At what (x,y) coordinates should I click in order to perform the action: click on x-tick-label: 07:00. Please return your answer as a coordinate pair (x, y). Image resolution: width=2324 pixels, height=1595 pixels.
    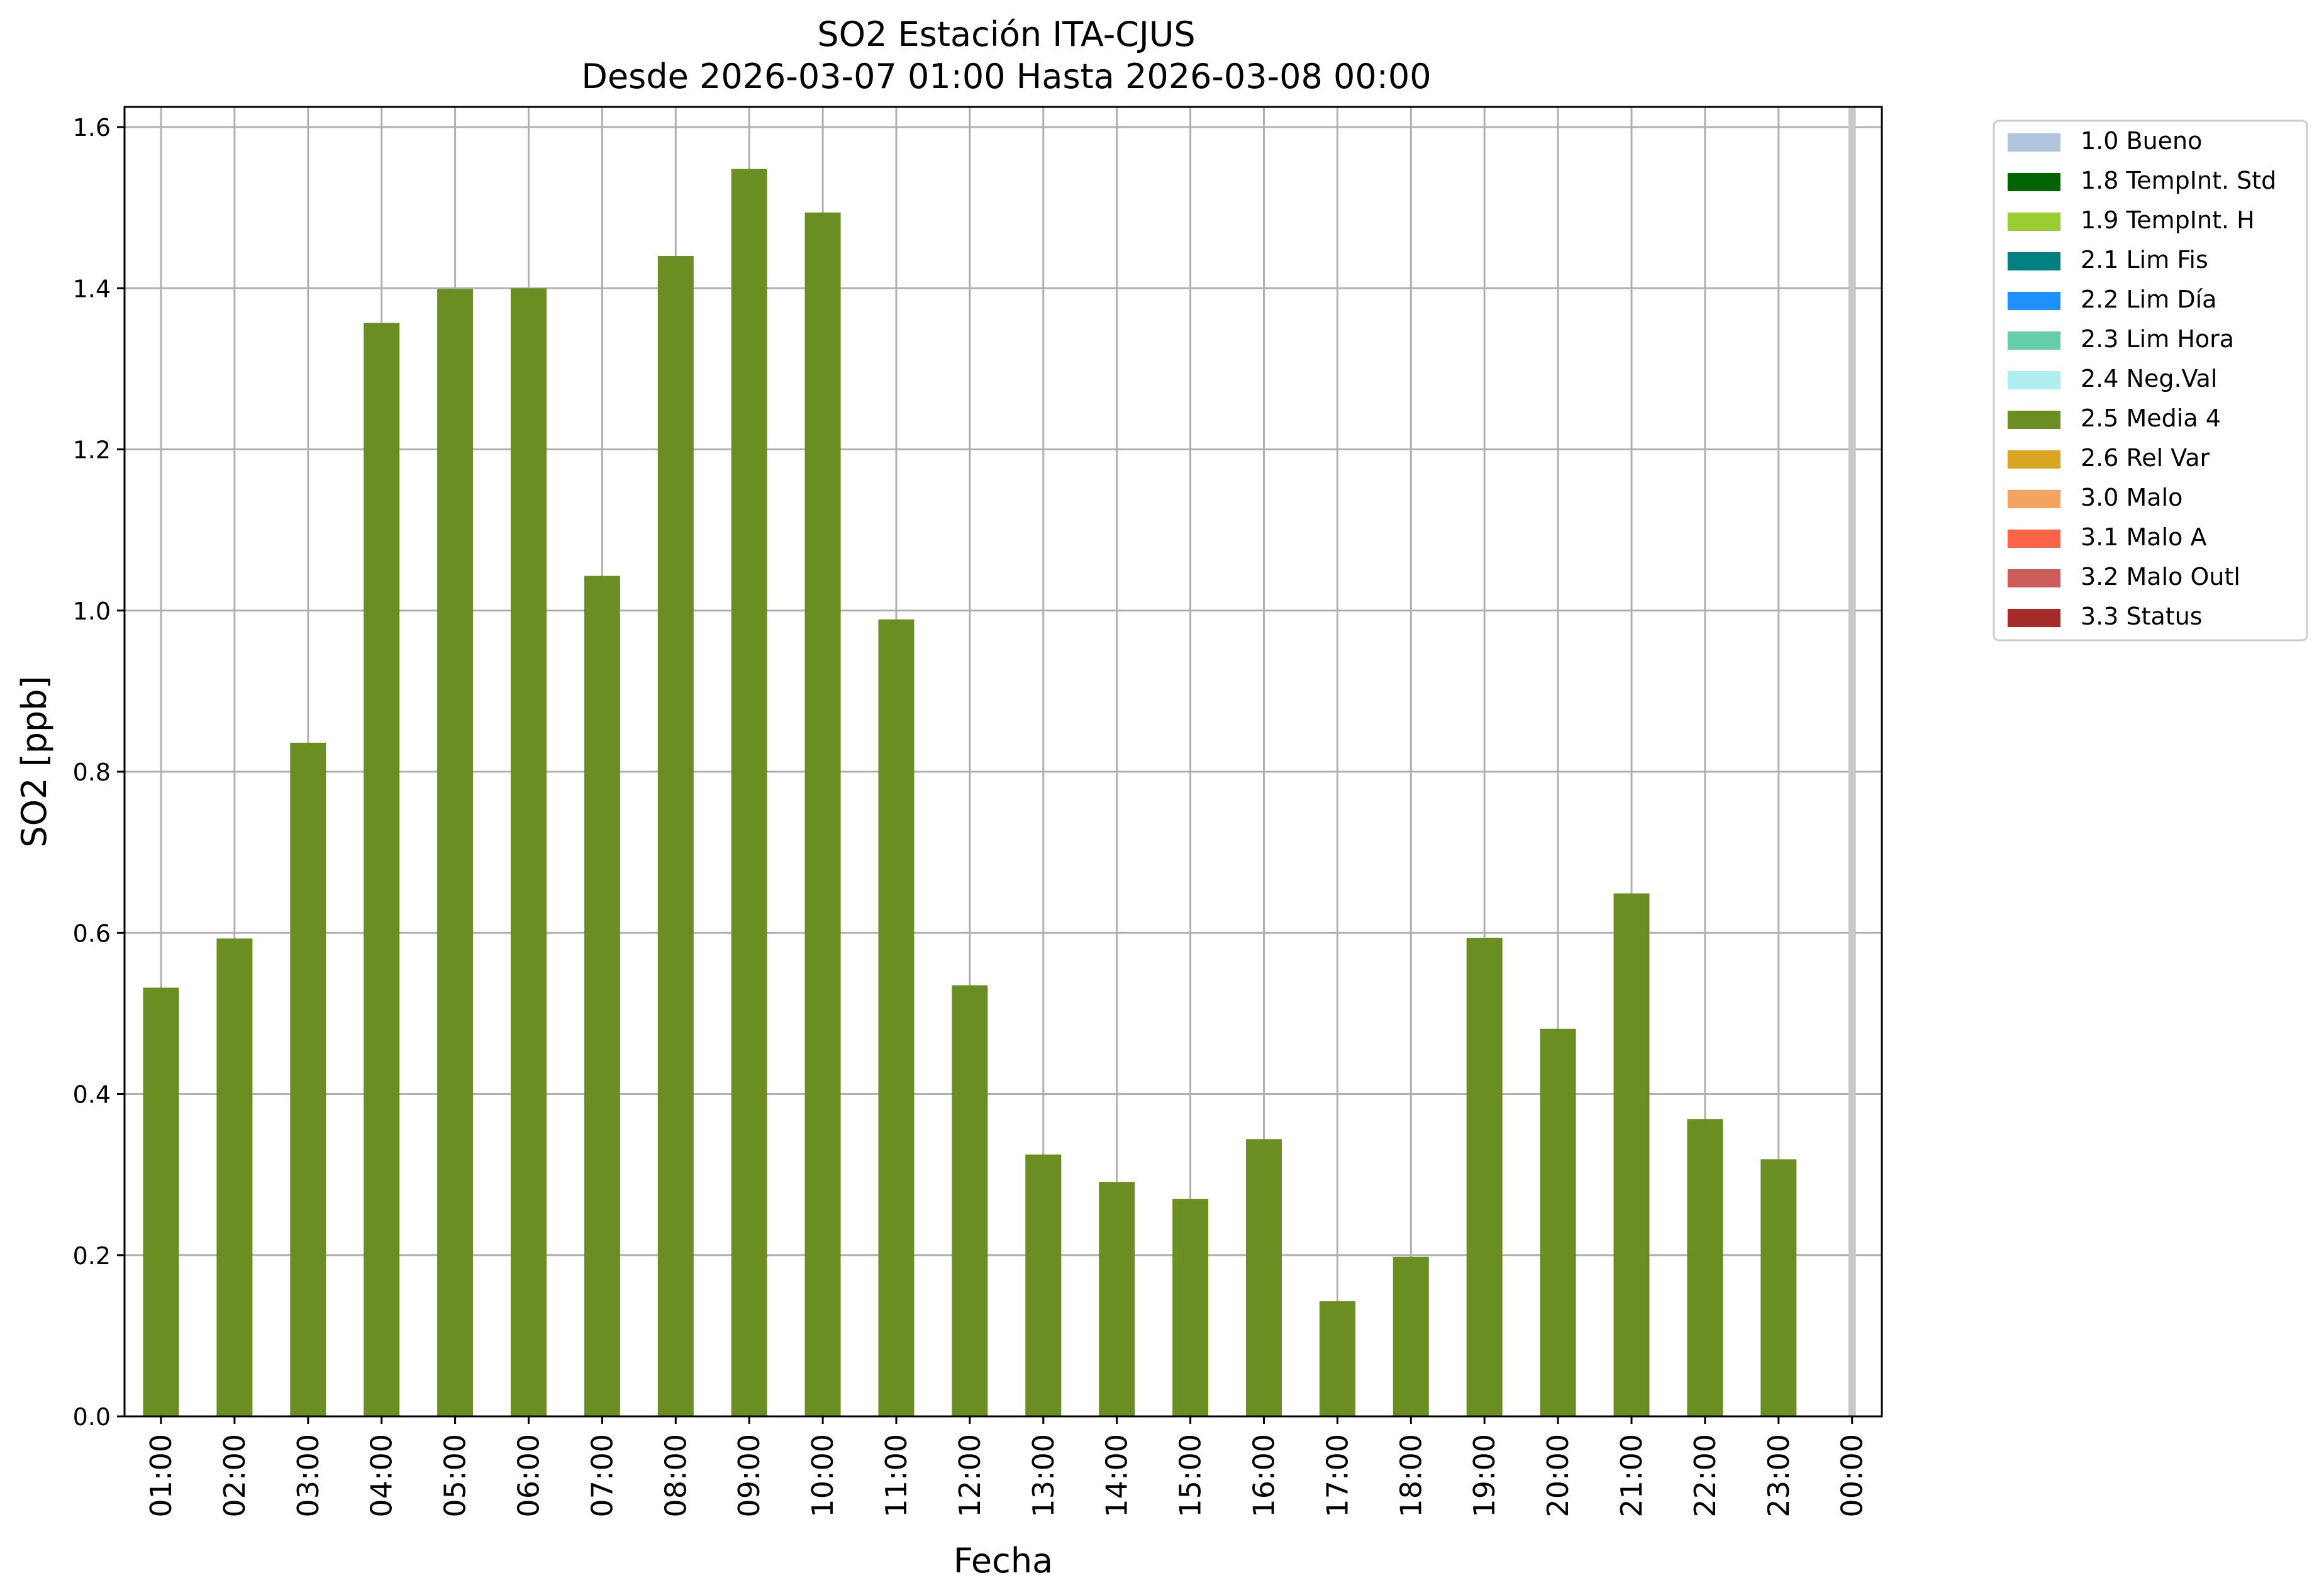
    Looking at the image, I should click on (602, 1476).